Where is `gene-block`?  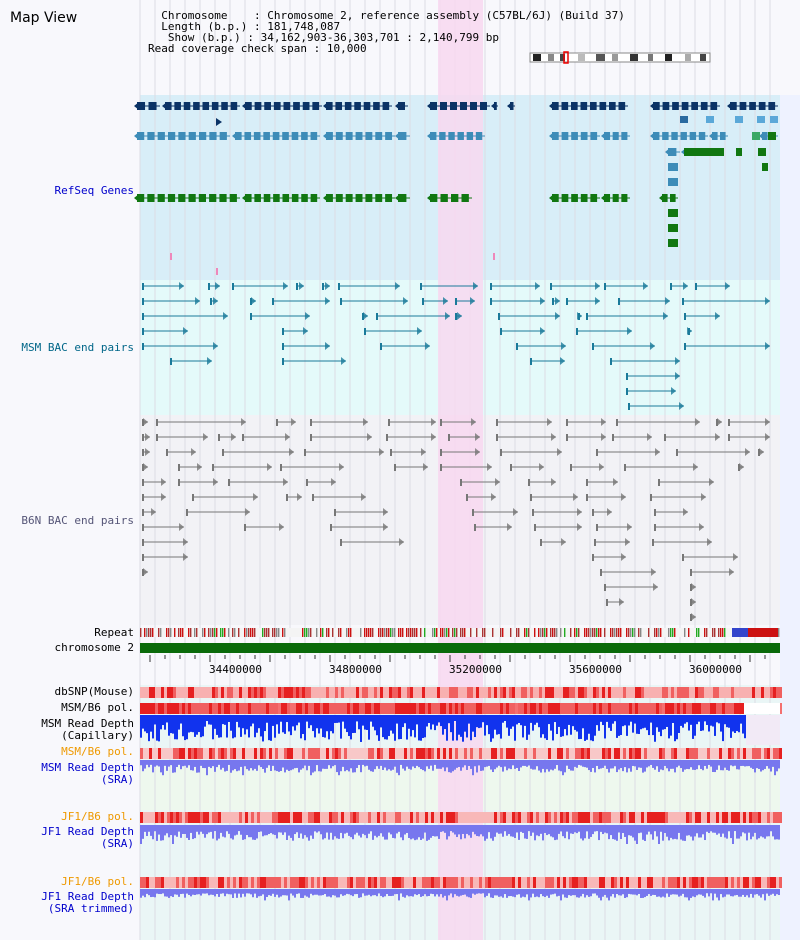 gene-block is located at coordinates (684, 119).